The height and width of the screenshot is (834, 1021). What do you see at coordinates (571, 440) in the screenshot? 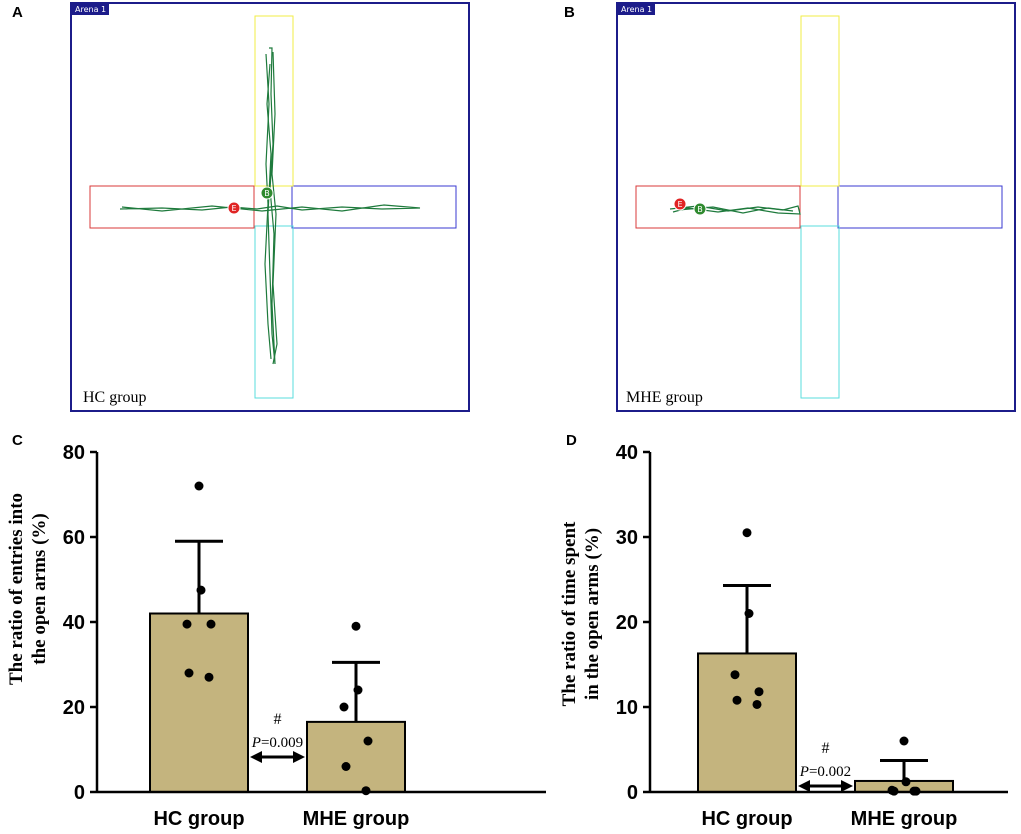
I see `panel-letter-d: D` at bounding box center [571, 440].